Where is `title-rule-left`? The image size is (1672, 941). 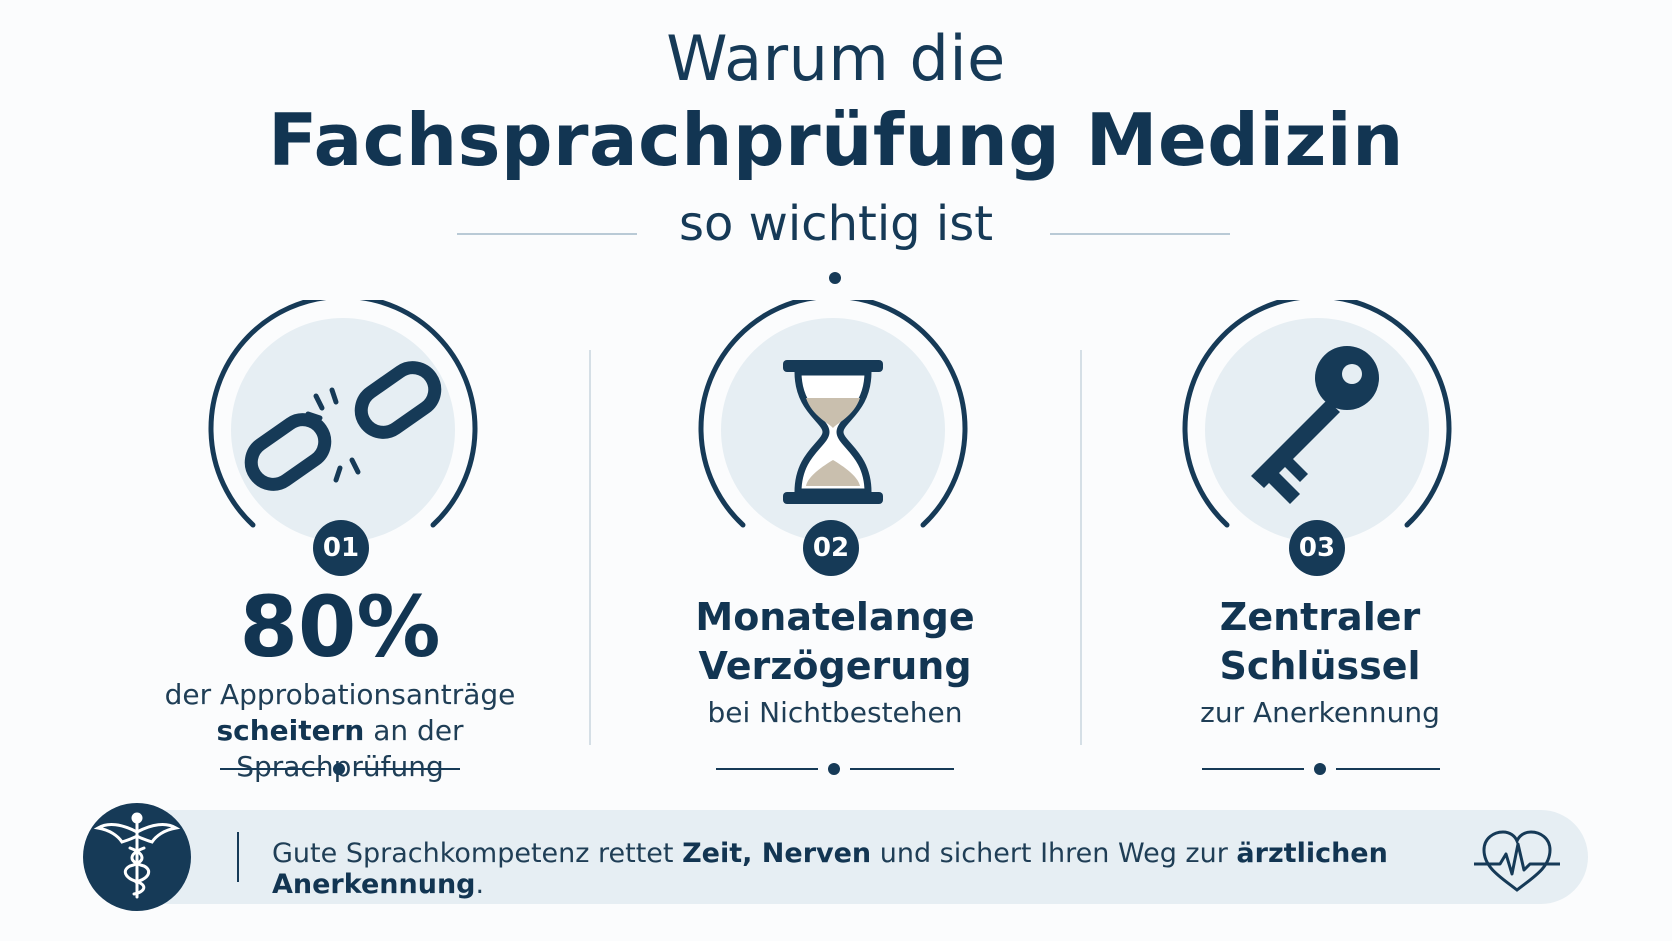
title-rule-left is located at coordinates (547, 234).